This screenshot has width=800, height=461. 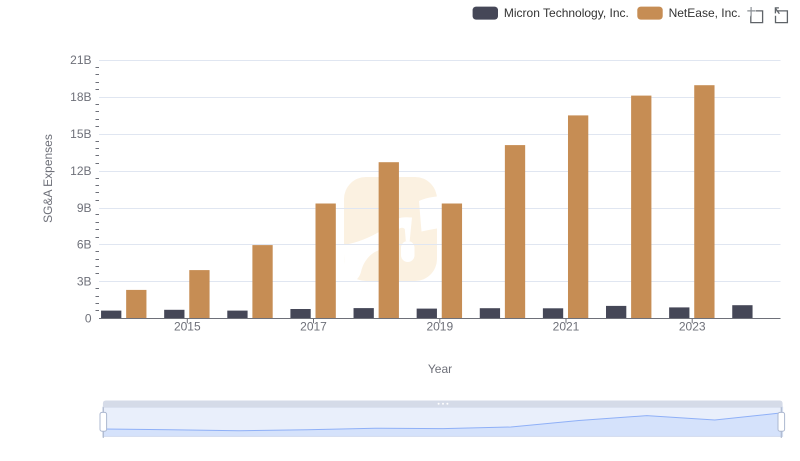 I want to click on svg-text: 2019, so click(x=439, y=327).